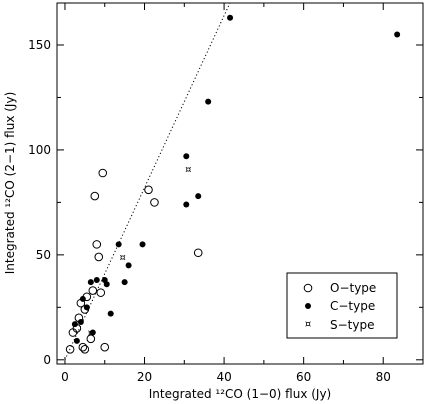 The height and width of the screenshot is (404, 425). Describe the element at coordinates (308, 306) in the screenshot. I see `legend-c-type-marker` at that location.